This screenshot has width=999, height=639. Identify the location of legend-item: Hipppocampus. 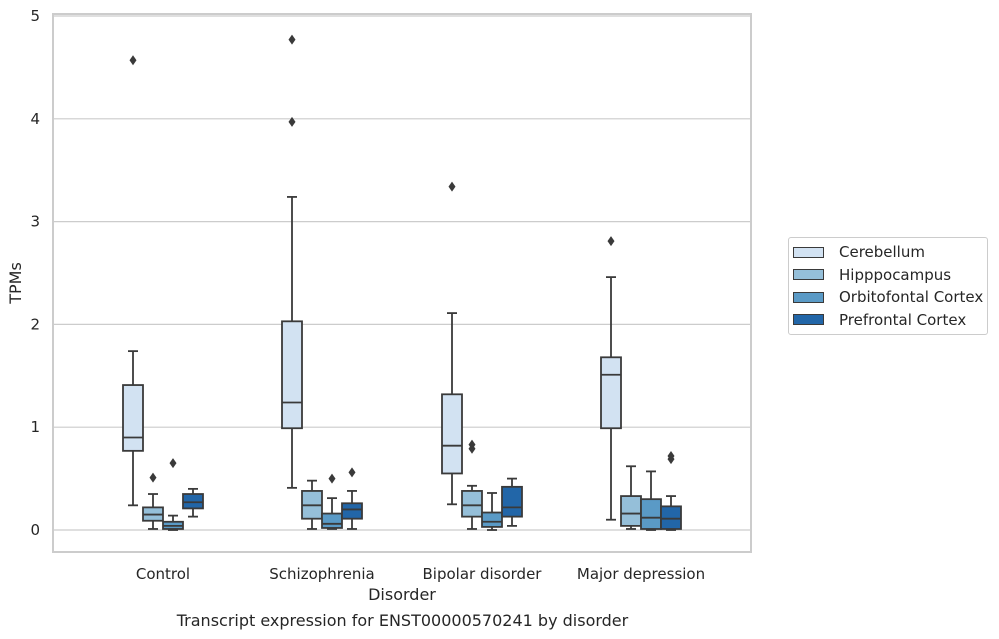
(888, 275).